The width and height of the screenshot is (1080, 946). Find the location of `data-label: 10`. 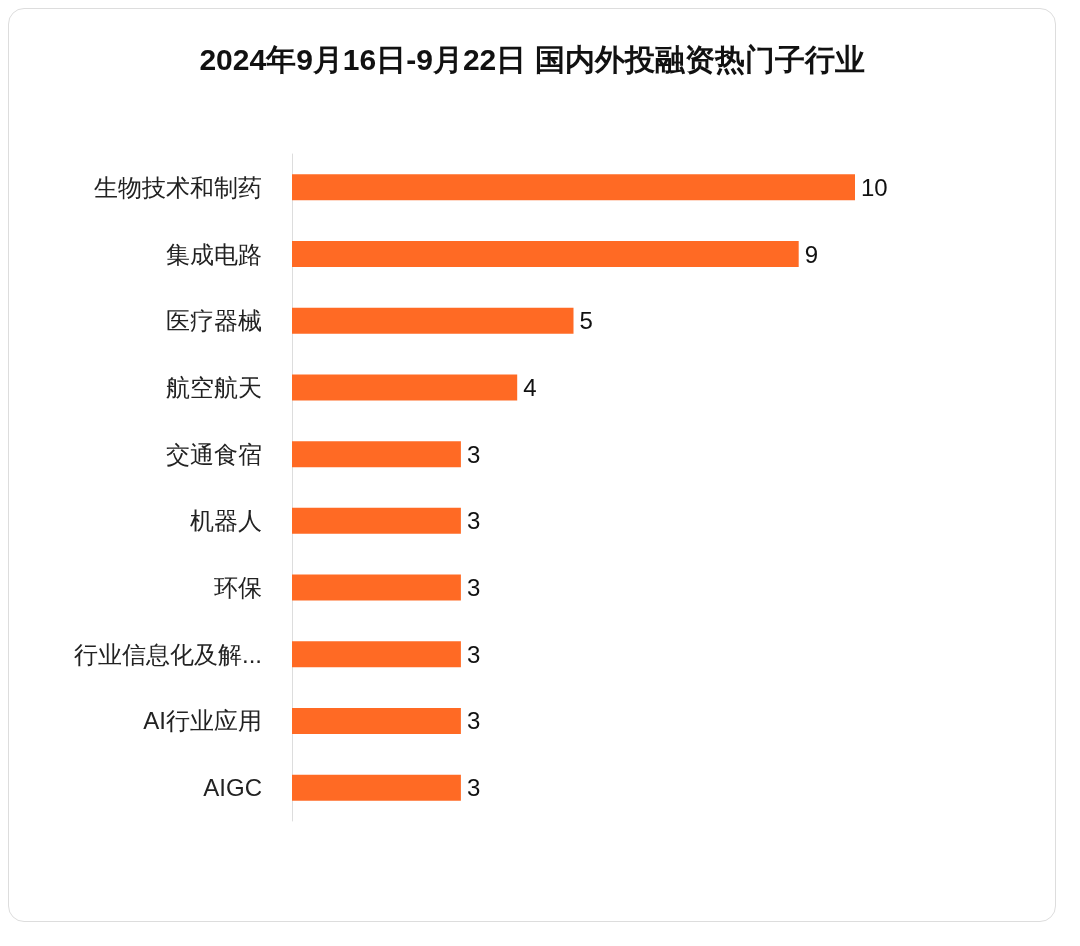

data-label: 10 is located at coordinates (874, 187).